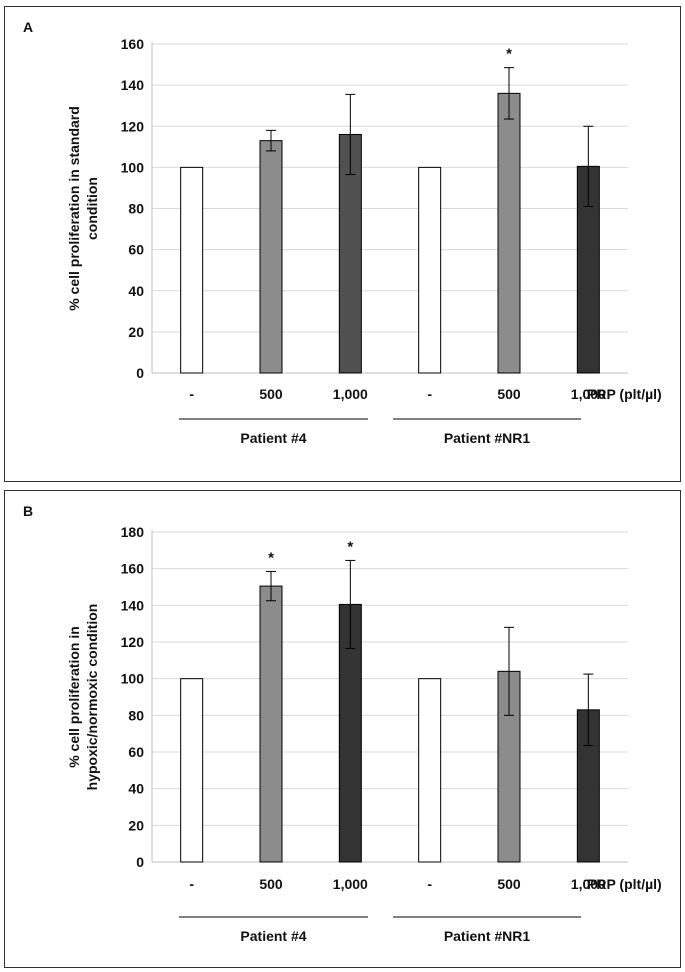  I want to click on y-tick-label-a-80: 80, so click(136, 209).